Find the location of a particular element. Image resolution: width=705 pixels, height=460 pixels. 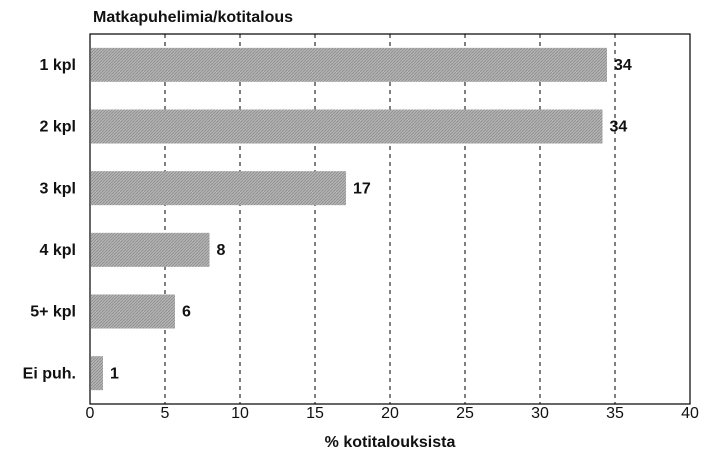

y-tick-label: Ei puh. is located at coordinates (49, 373).